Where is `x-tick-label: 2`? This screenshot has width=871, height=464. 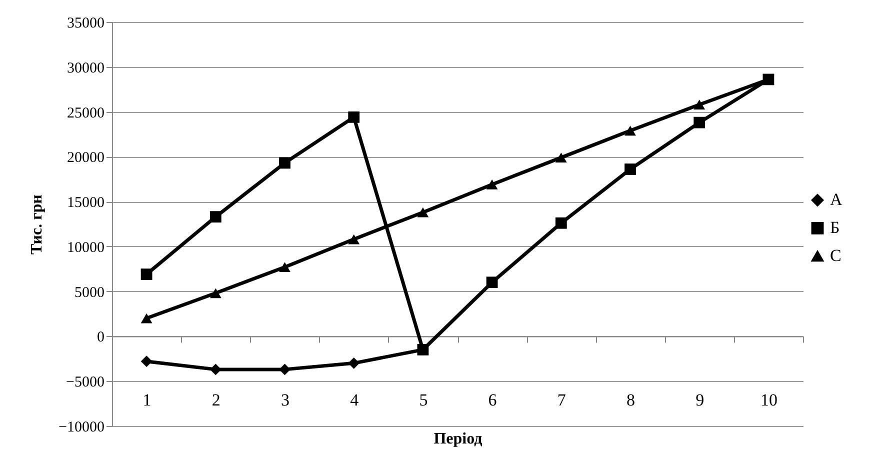
x-tick-label: 2 is located at coordinates (216, 400).